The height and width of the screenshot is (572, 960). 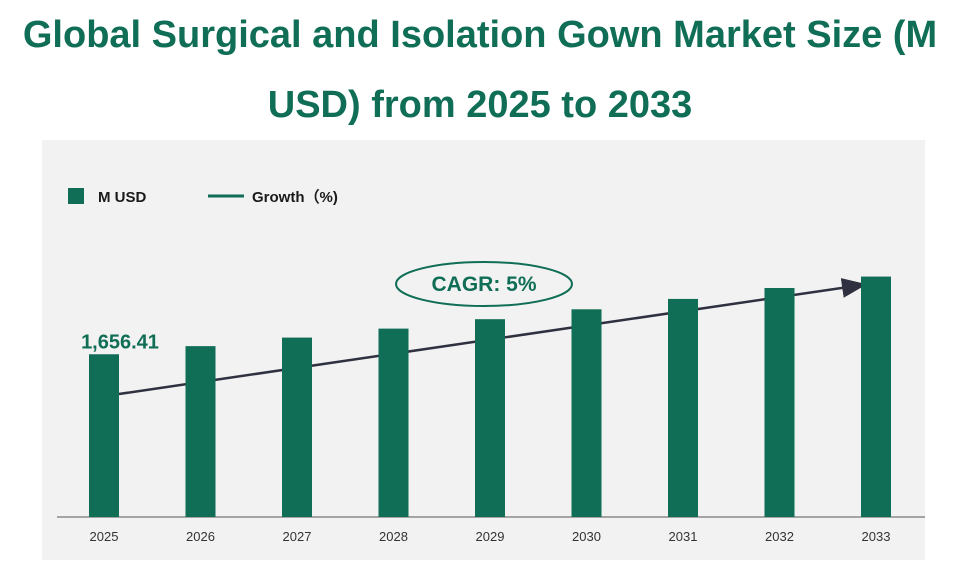 I want to click on x-tick-2027: 2027, so click(x=297, y=536).